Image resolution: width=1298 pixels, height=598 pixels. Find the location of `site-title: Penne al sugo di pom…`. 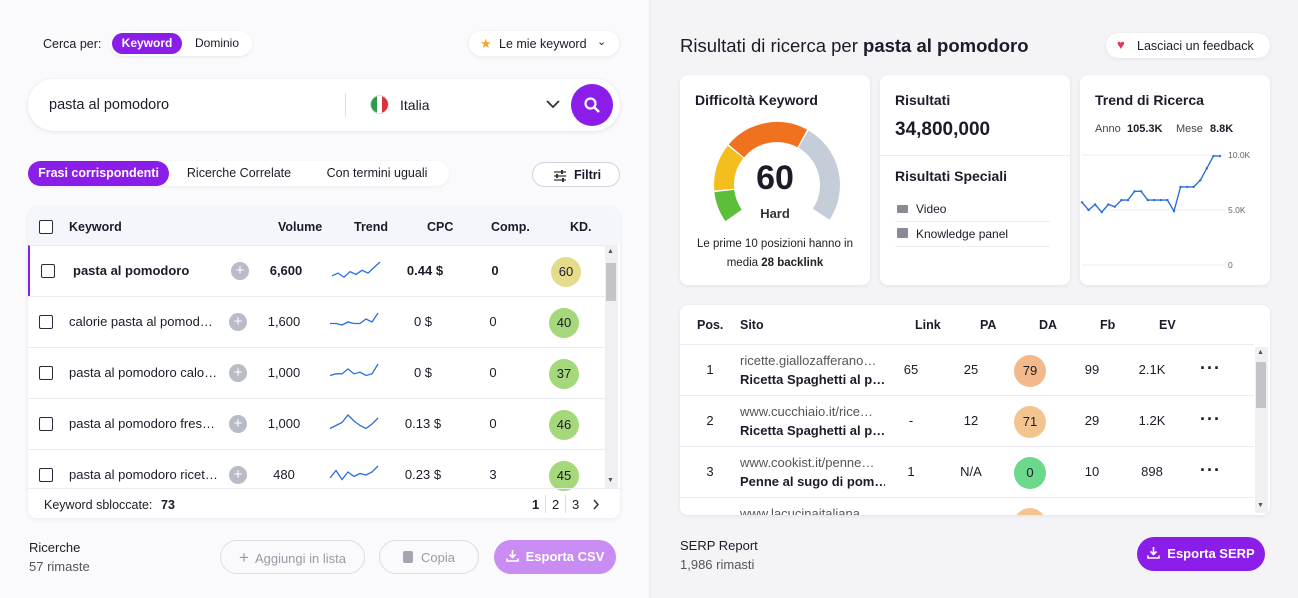

site-title: Penne al sugo di pom… is located at coordinates (812, 481).